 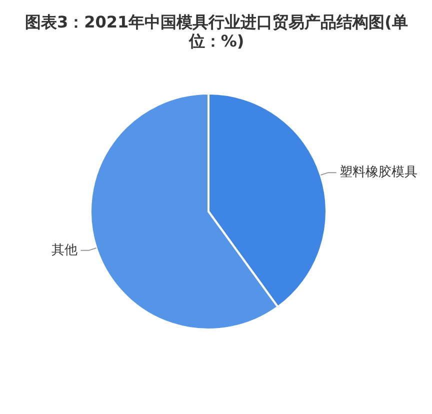 What do you see at coordinates (65, 250) in the screenshot?
I see `slice-label: 其他` at bounding box center [65, 250].